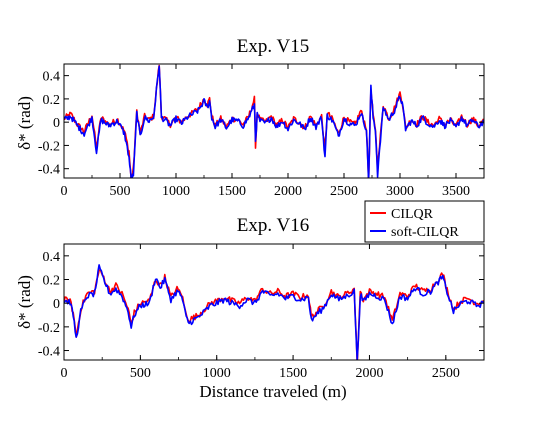  Describe the element at coordinates (49, 352) in the screenshot. I see `panel-v16-y-tick-label: -0.4` at that location.